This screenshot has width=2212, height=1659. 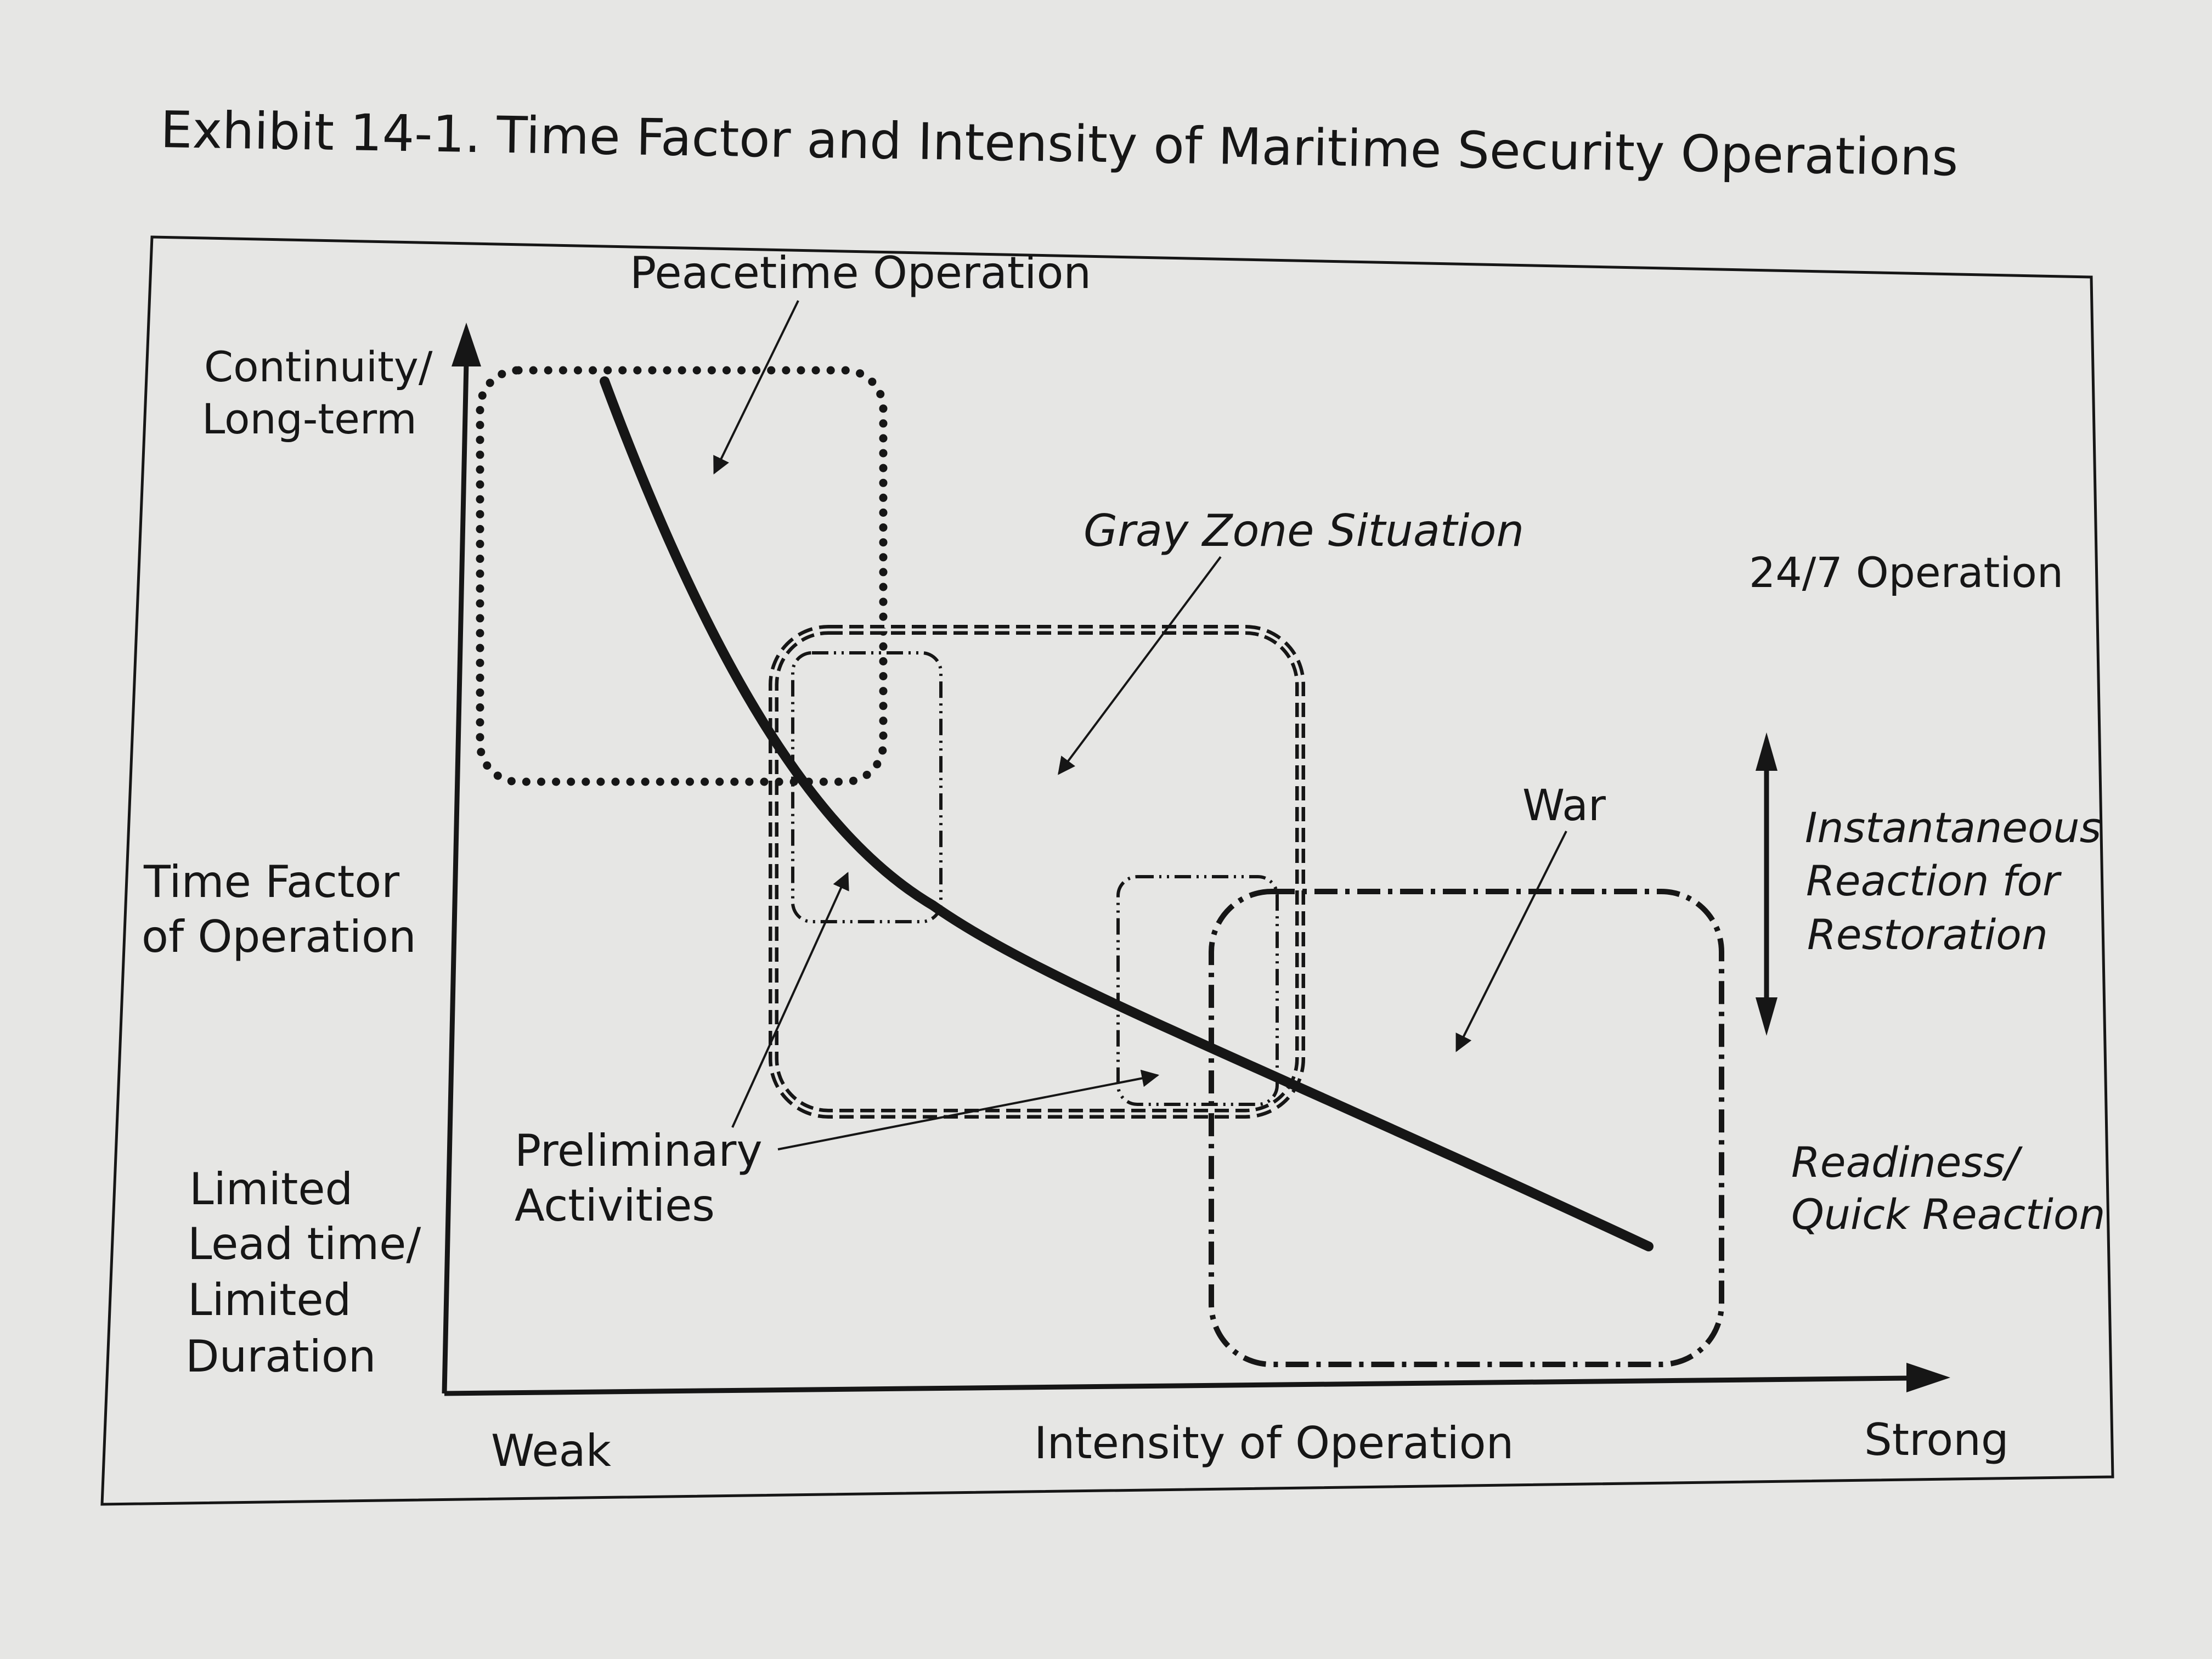 What do you see at coordinates (1304, 531) in the screenshot?
I see `gray-zone-label: Gray Zone Situation` at bounding box center [1304, 531].